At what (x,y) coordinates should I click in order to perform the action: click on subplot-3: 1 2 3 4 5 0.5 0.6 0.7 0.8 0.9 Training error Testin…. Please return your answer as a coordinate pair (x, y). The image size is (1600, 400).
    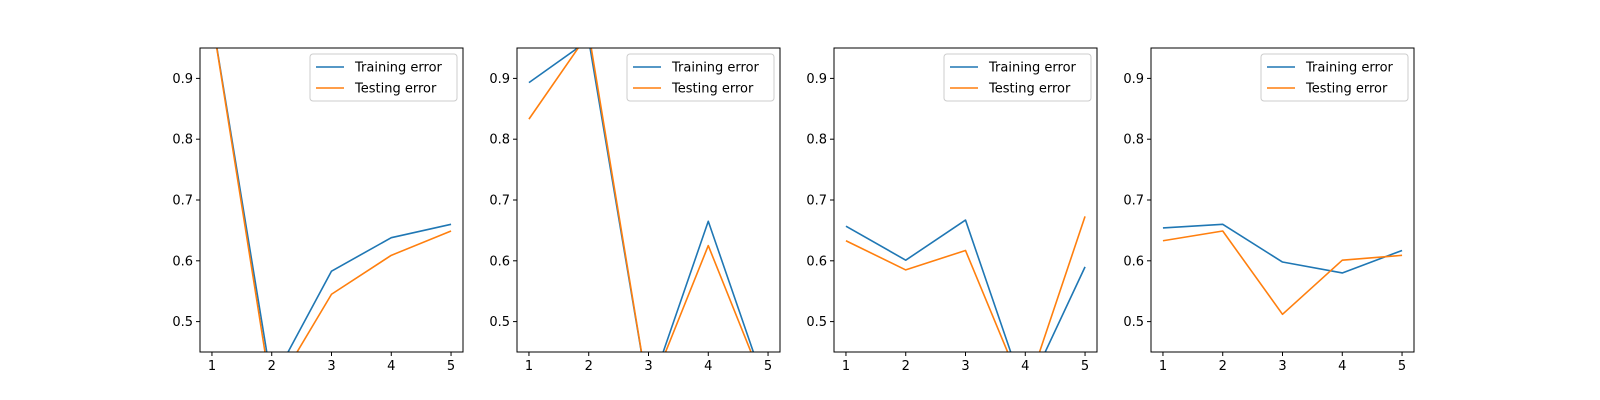
    Looking at the image, I should click on (952, 210).